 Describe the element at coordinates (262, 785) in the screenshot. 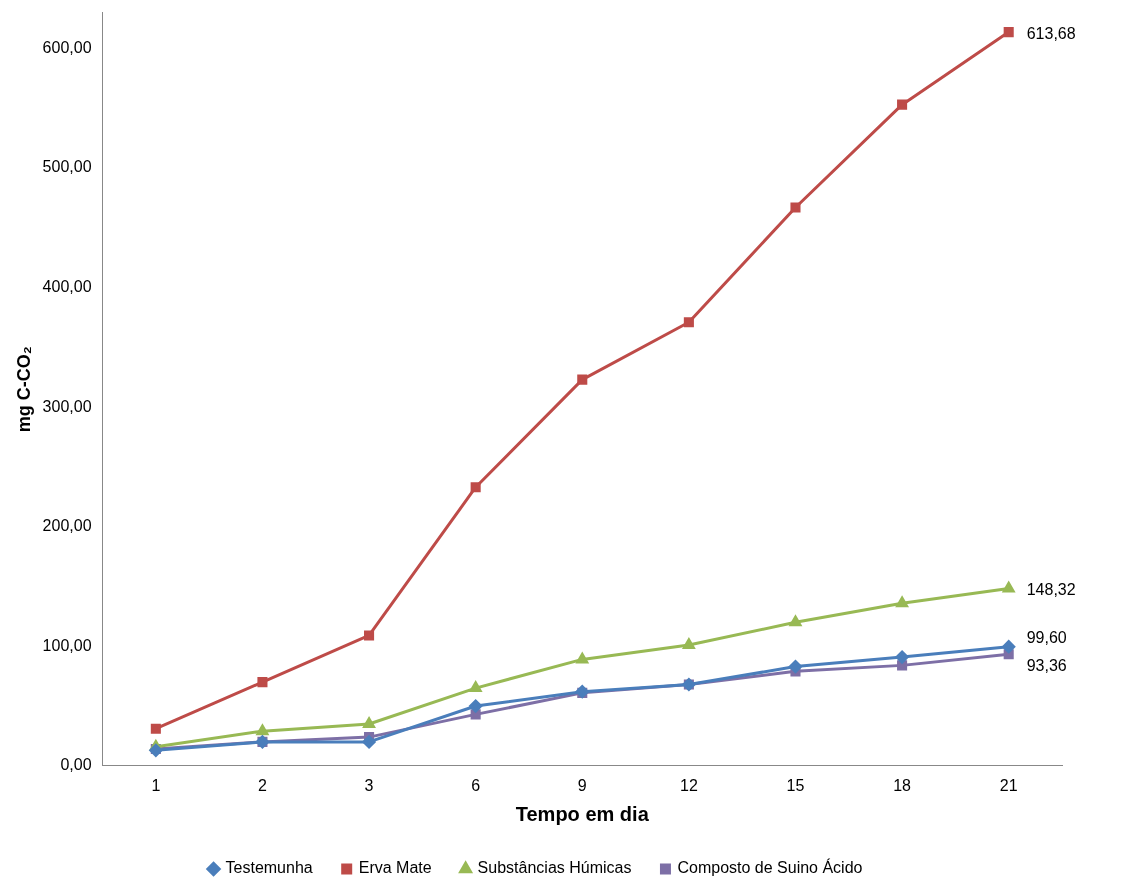

I see `x-tick-label: 2` at that location.